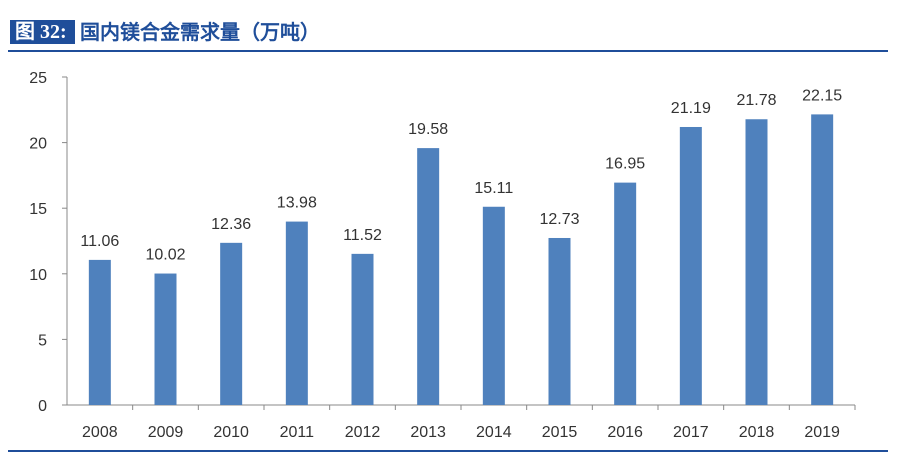  I want to click on data-label: 12.73, so click(559, 219).